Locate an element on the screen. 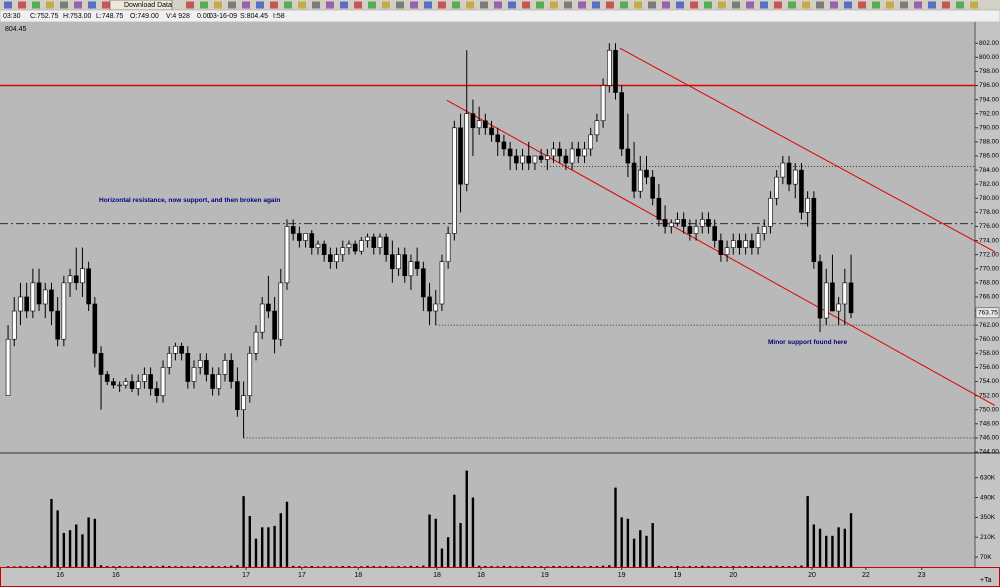 This screenshot has height=587, width=1000. y-tick-label: 802.00 is located at coordinates (989, 43).